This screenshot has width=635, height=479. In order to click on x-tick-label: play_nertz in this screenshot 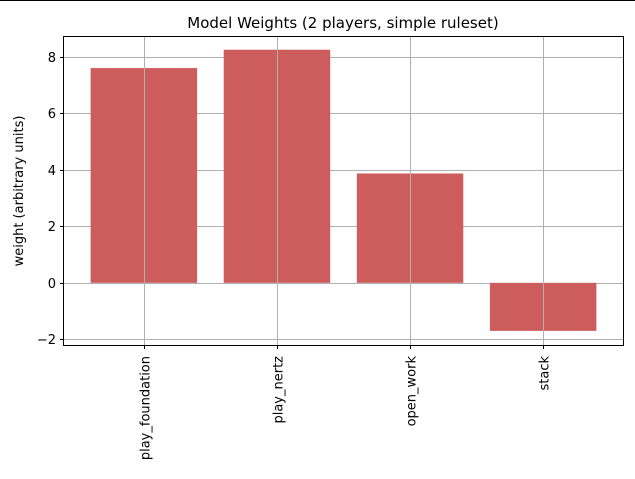, I will do `click(279, 390)`.